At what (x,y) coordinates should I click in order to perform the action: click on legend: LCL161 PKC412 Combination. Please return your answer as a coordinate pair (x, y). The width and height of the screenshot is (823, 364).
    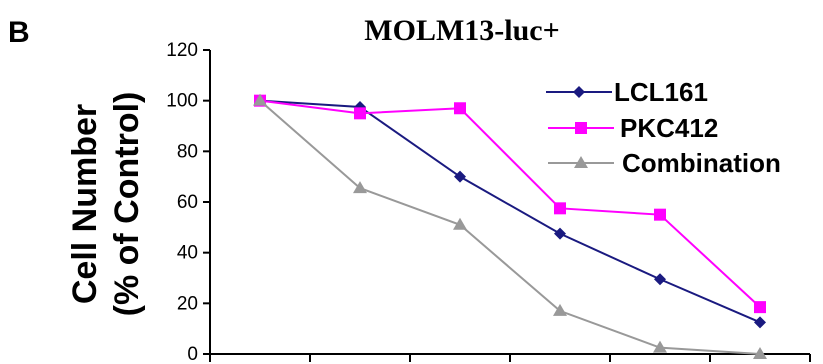
    Looking at the image, I should click on (663, 127).